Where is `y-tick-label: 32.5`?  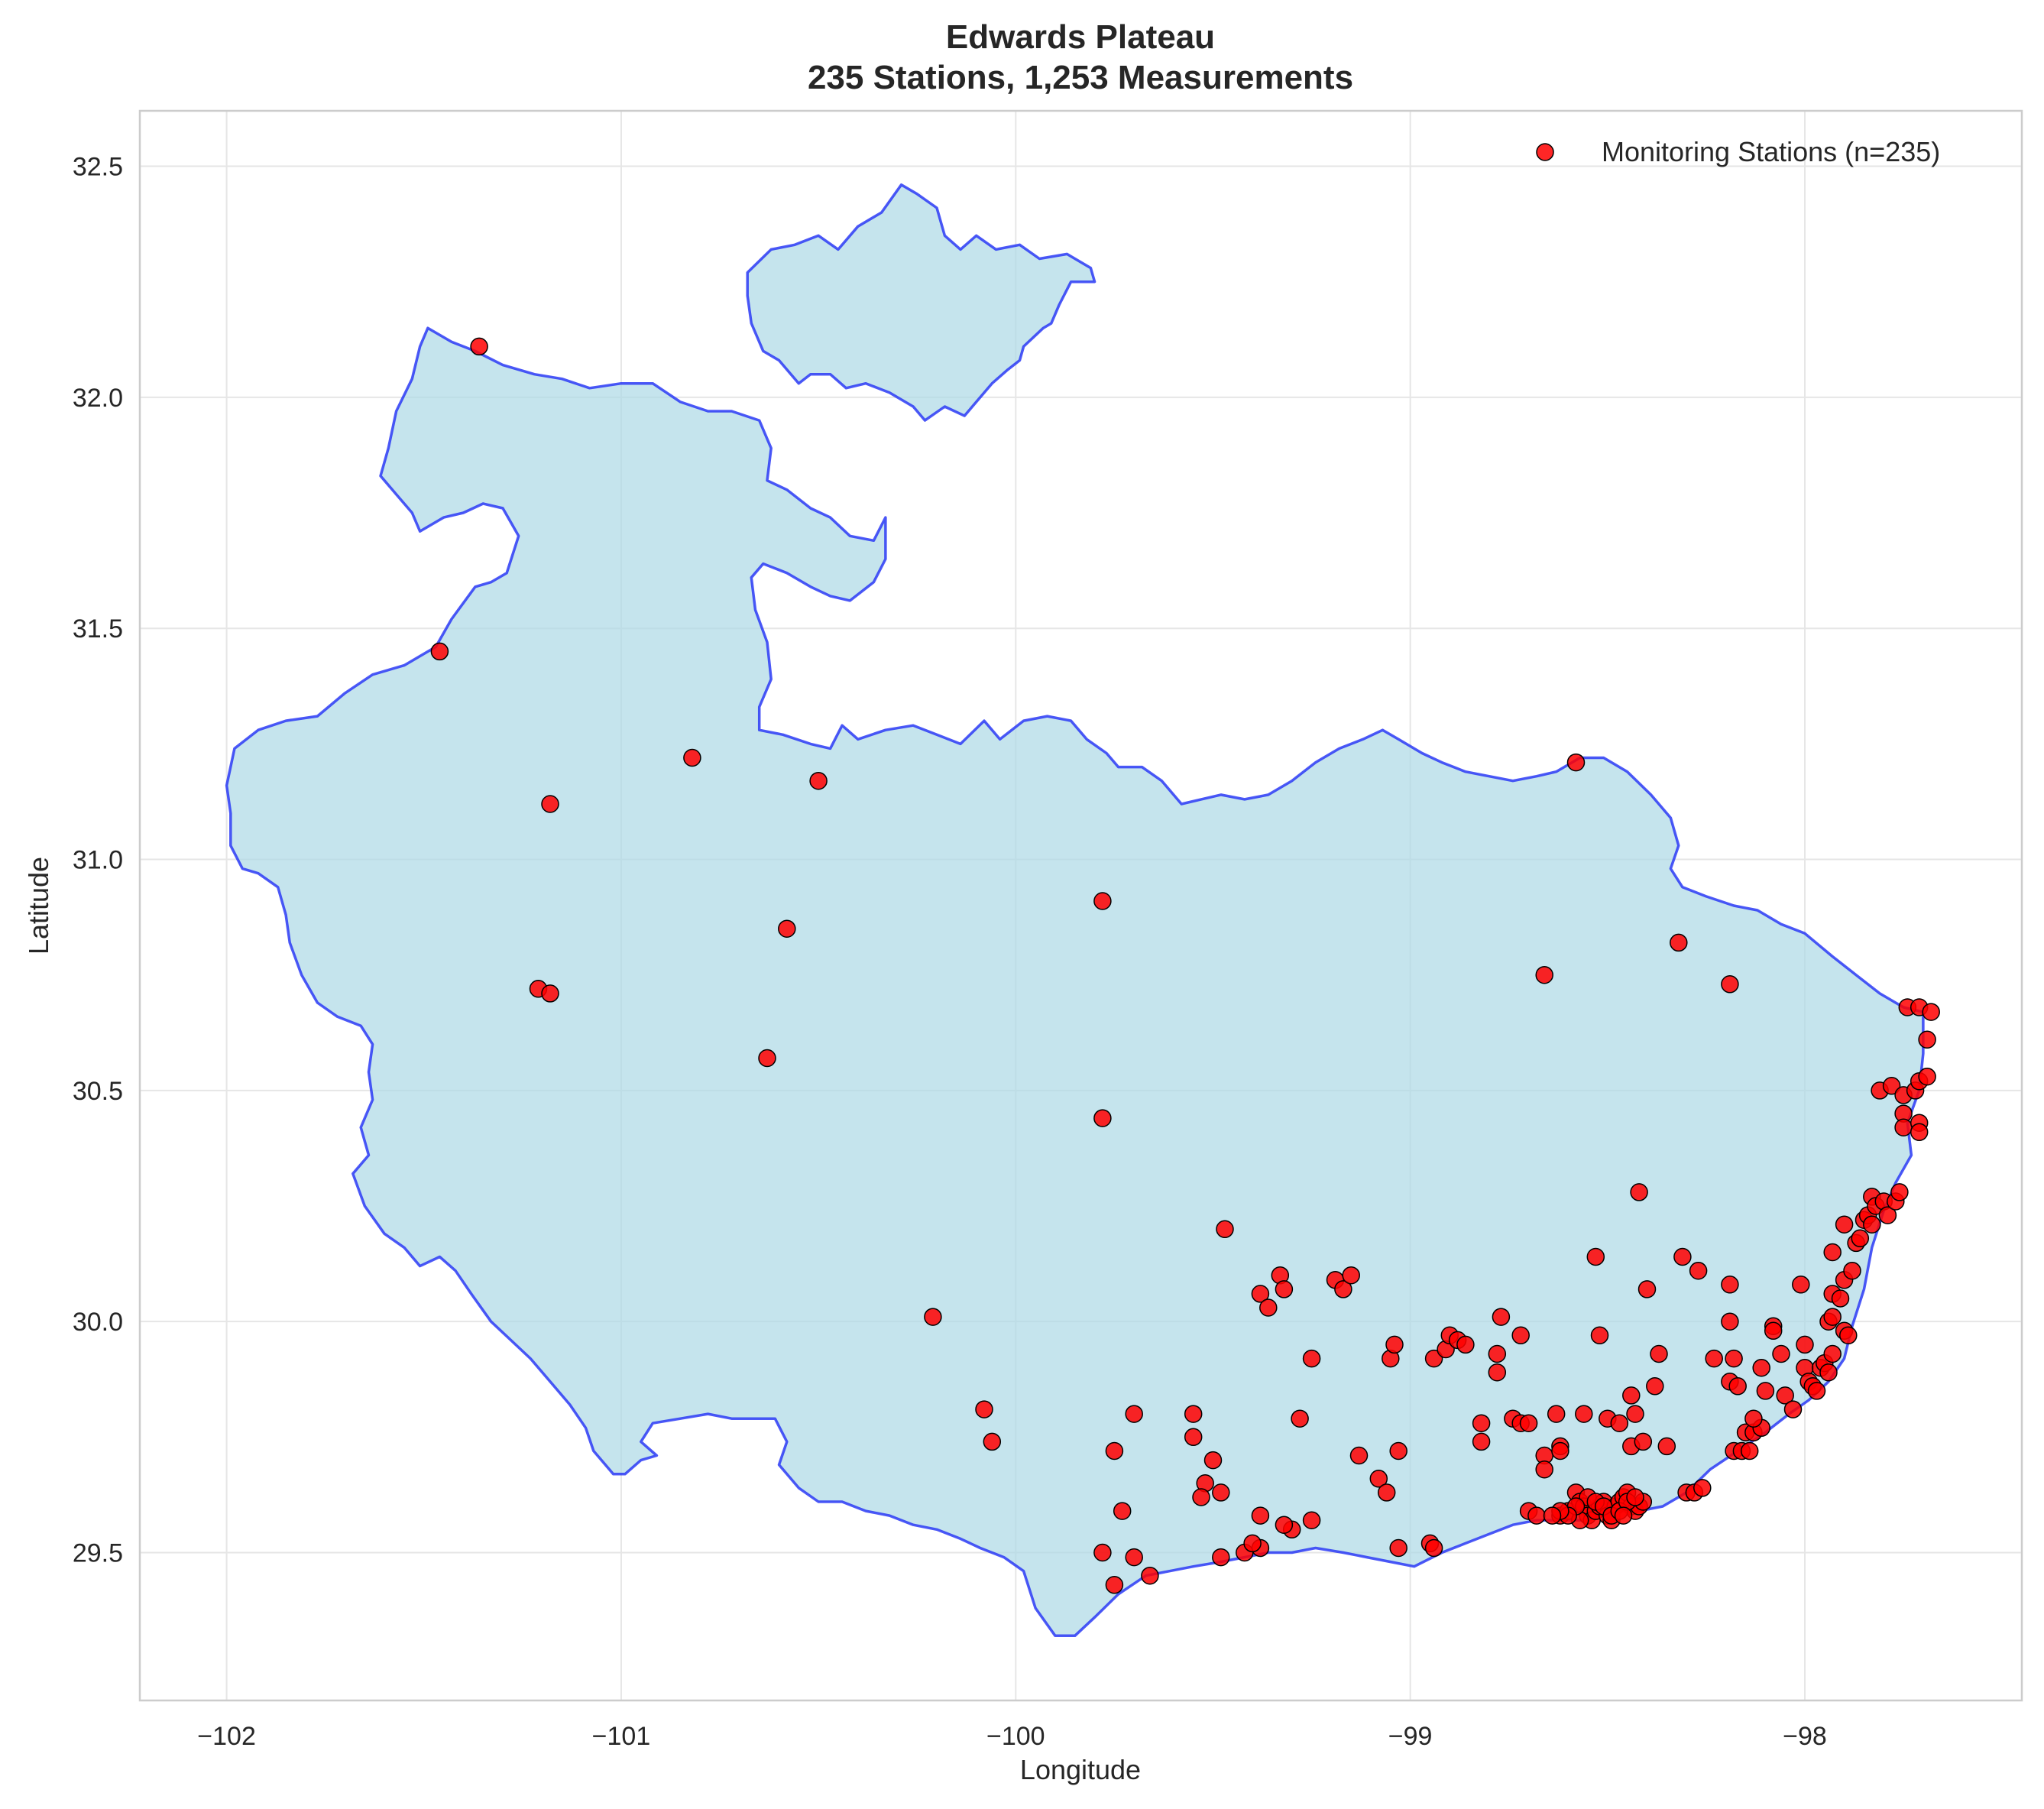
y-tick-label: 32.5 is located at coordinates (98, 167).